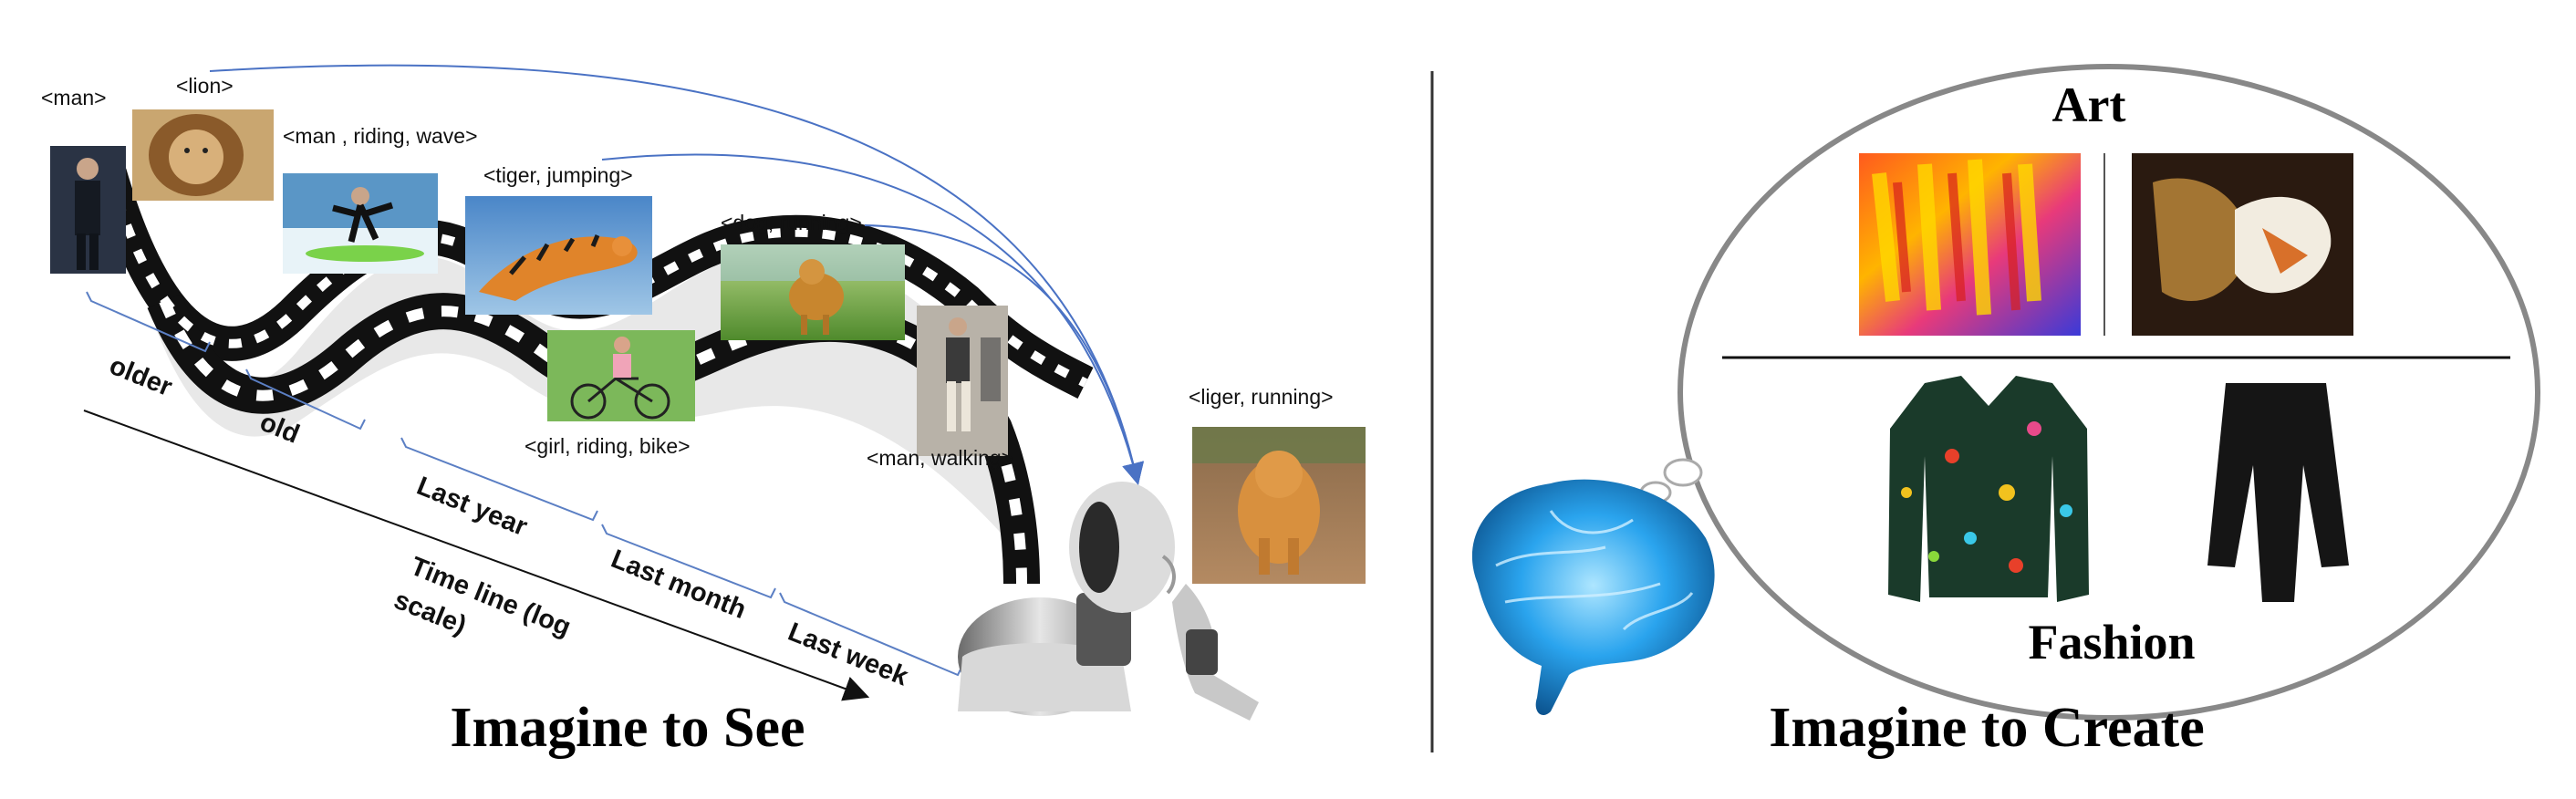  I want to click on caption-imagine-to-create: Imagine to Create, so click(1987, 728).